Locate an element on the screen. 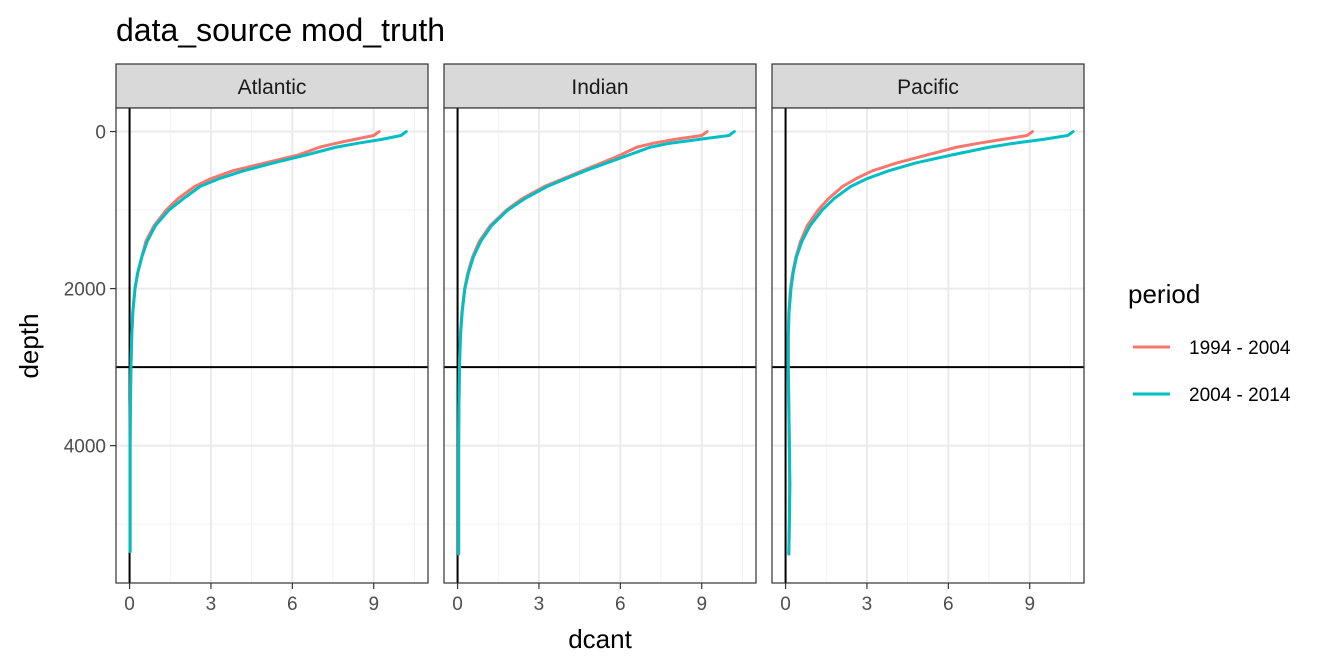 The width and height of the screenshot is (1344, 672). y-axis: 0 2000 4000 is located at coordinates (90, 290).